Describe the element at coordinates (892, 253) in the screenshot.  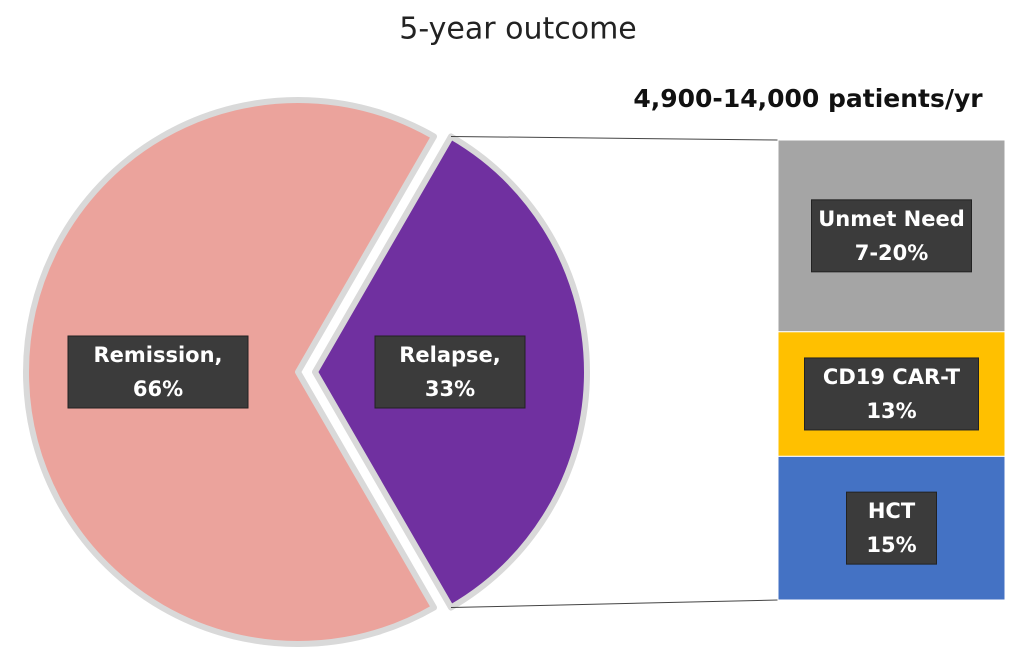
I see `data-label-value: 7-20%` at that location.